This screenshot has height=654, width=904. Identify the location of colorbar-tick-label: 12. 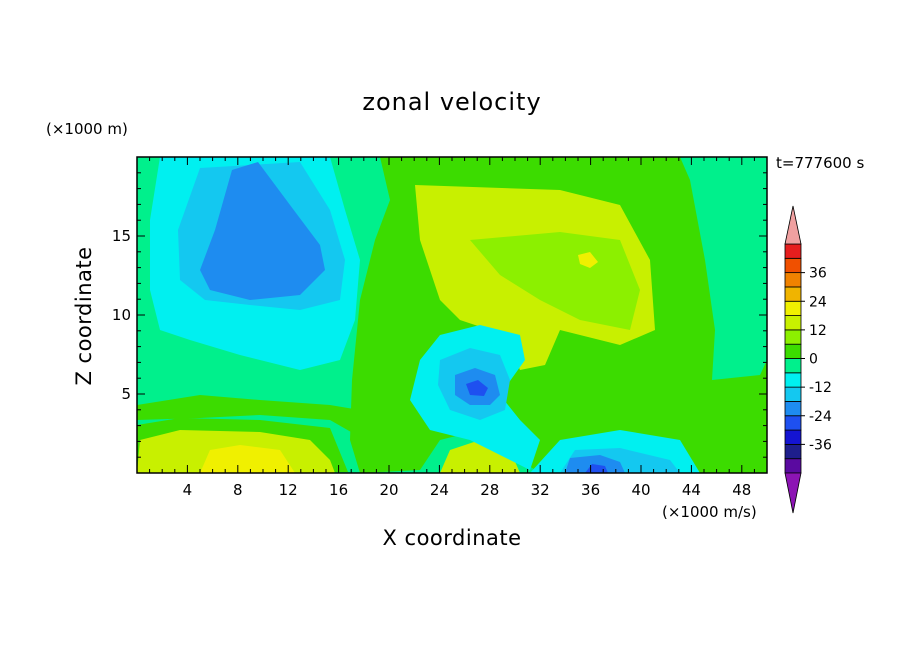
(818, 331).